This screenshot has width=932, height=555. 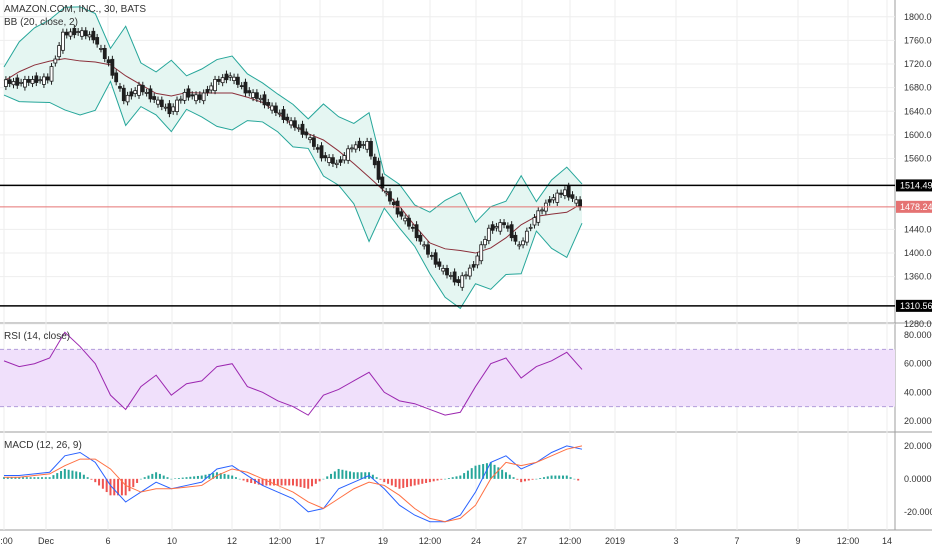 What do you see at coordinates (918, 479) in the screenshot?
I see `macd-tick-label: 0.0000` at bounding box center [918, 479].